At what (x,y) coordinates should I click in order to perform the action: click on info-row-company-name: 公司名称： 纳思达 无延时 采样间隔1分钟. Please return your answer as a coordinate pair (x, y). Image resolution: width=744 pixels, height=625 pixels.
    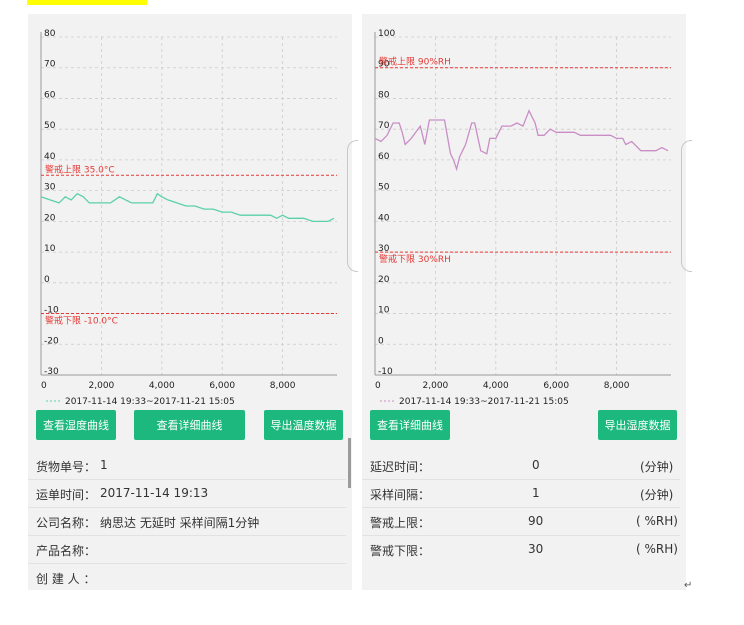
    Looking at the image, I should click on (187, 522).